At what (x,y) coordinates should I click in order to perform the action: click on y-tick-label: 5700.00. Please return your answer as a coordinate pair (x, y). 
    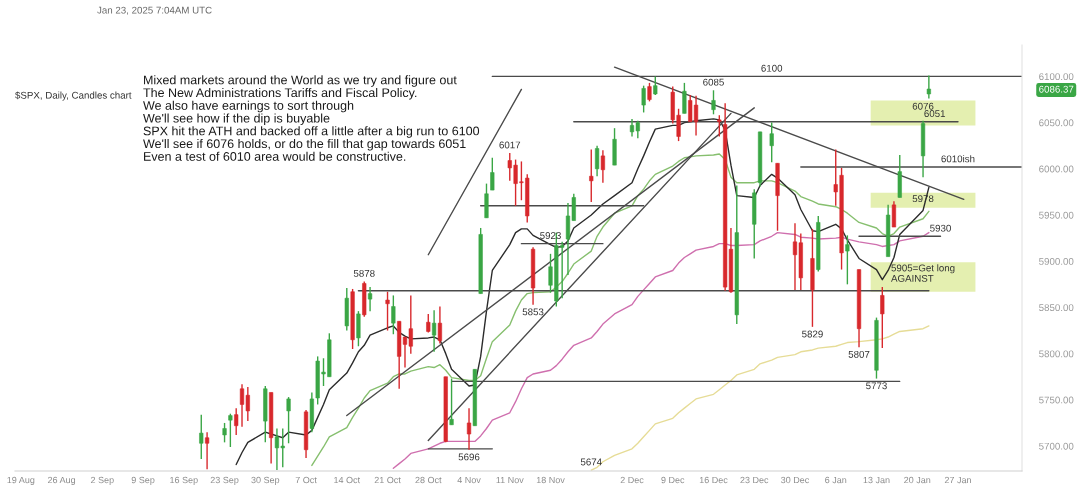
    Looking at the image, I should click on (1056, 446).